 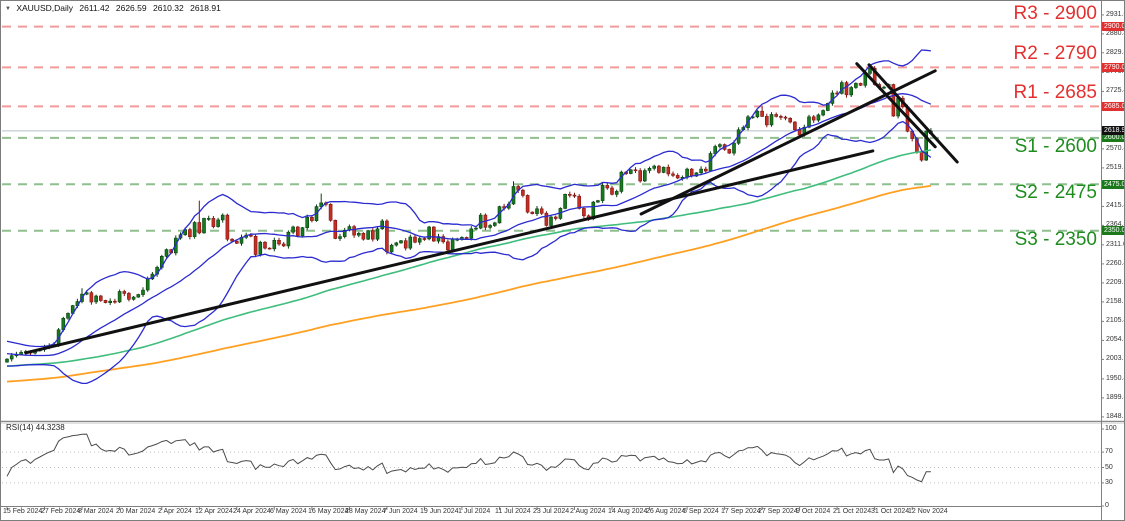 What do you see at coordinates (168, 8) in the screenshot?
I see `ohlc-low-value: 2610.32` at bounding box center [168, 8].